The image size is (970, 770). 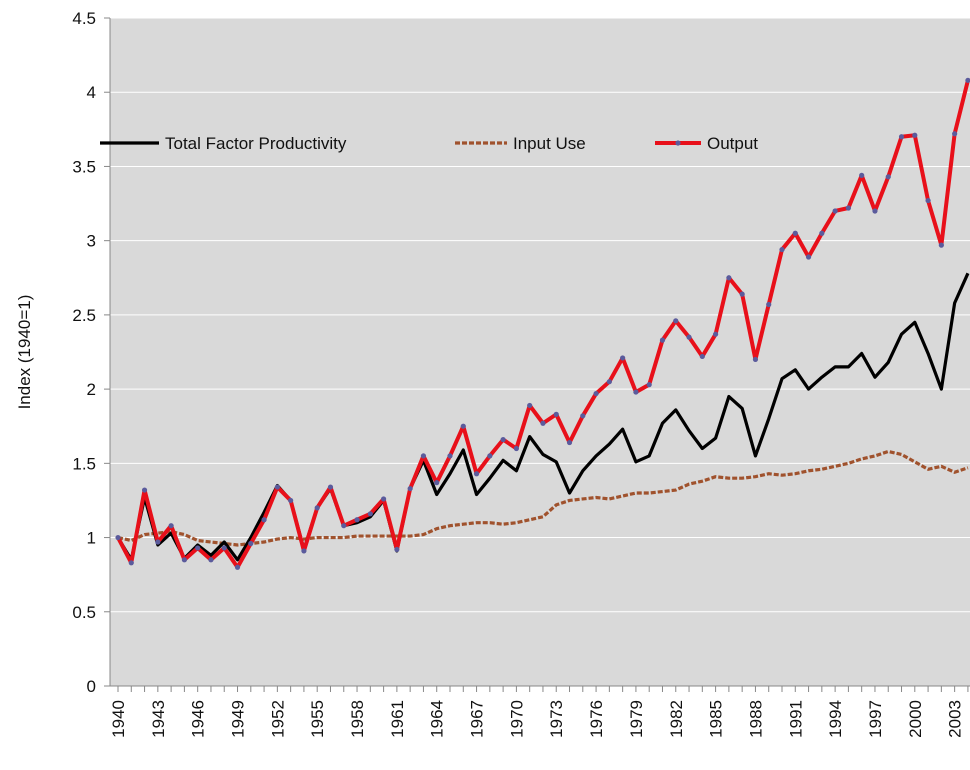 I want to click on y-tick-label: 1.5, so click(x=84, y=463).